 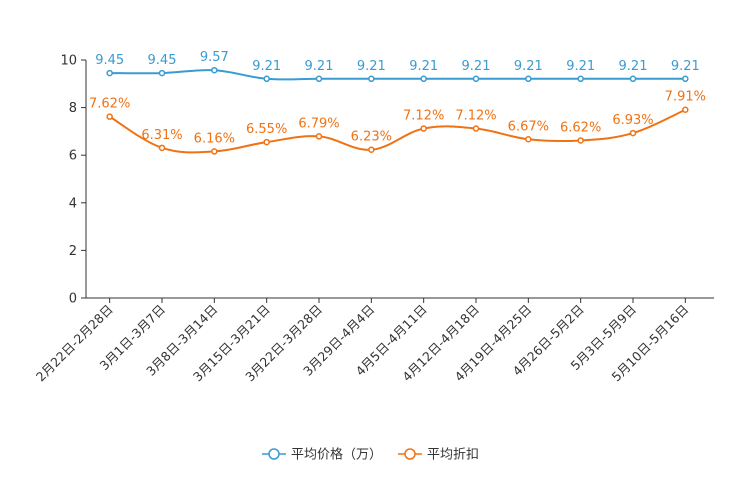 What do you see at coordinates (73, 299) in the screenshot?
I see `y-tick-label: 0` at bounding box center [73, 299].